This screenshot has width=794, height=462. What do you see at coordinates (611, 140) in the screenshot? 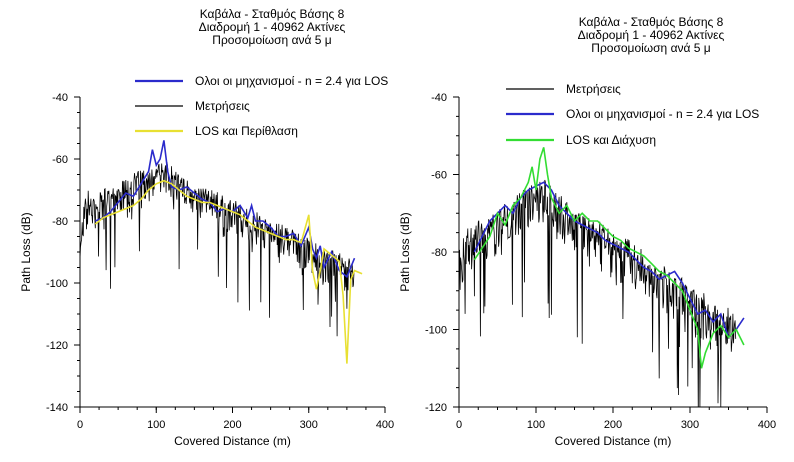
I see `legend-label: LOS και Διάχυση` at bounding box center [611, 140].